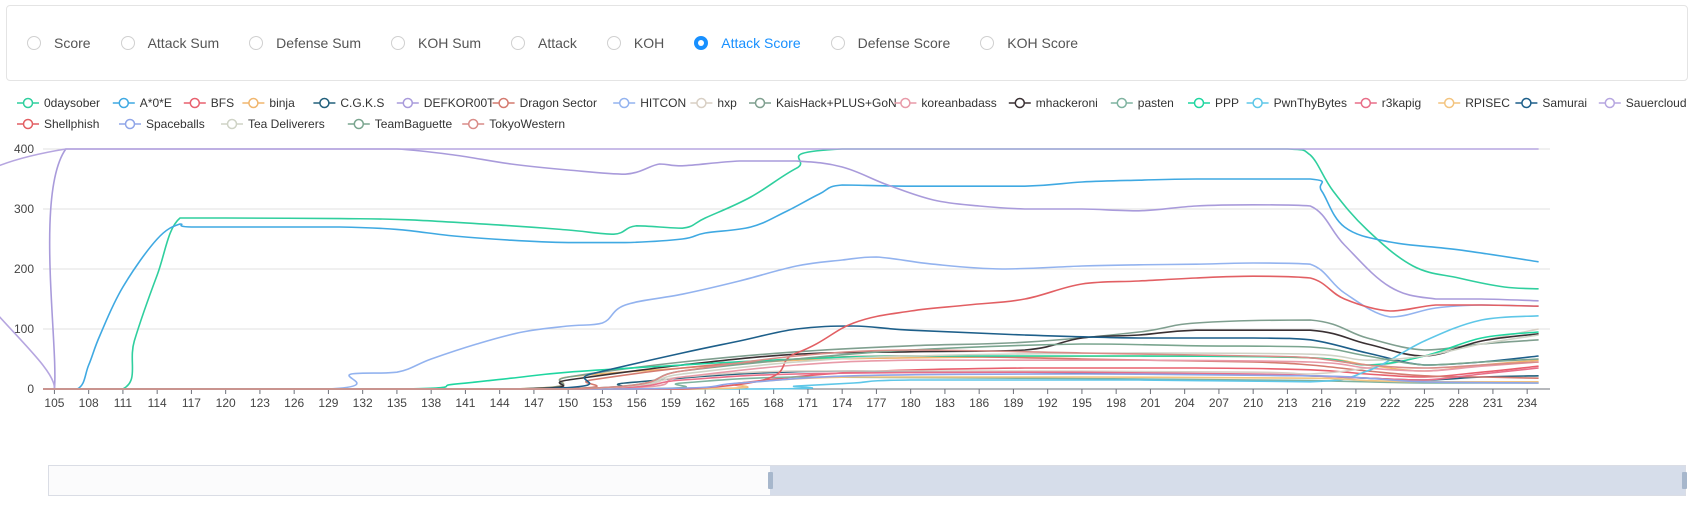 Image resolution: width=1695 pixels, height=510 pixels. Describe the element at coordinates (1642, 103) in the screenshot. I see `legend-item: Sauercloud` at that location.